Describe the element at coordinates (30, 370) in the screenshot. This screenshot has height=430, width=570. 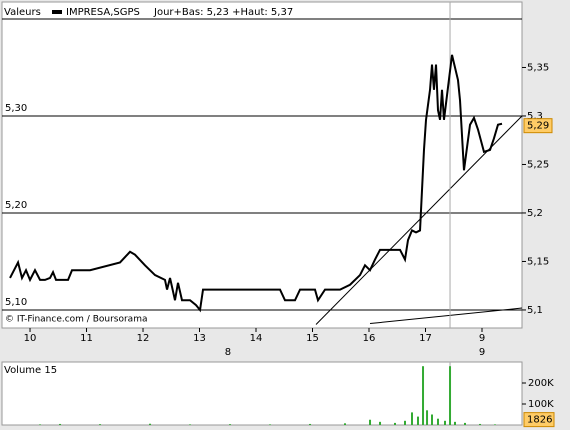
I see `volume-title: Volume 15` at that location.